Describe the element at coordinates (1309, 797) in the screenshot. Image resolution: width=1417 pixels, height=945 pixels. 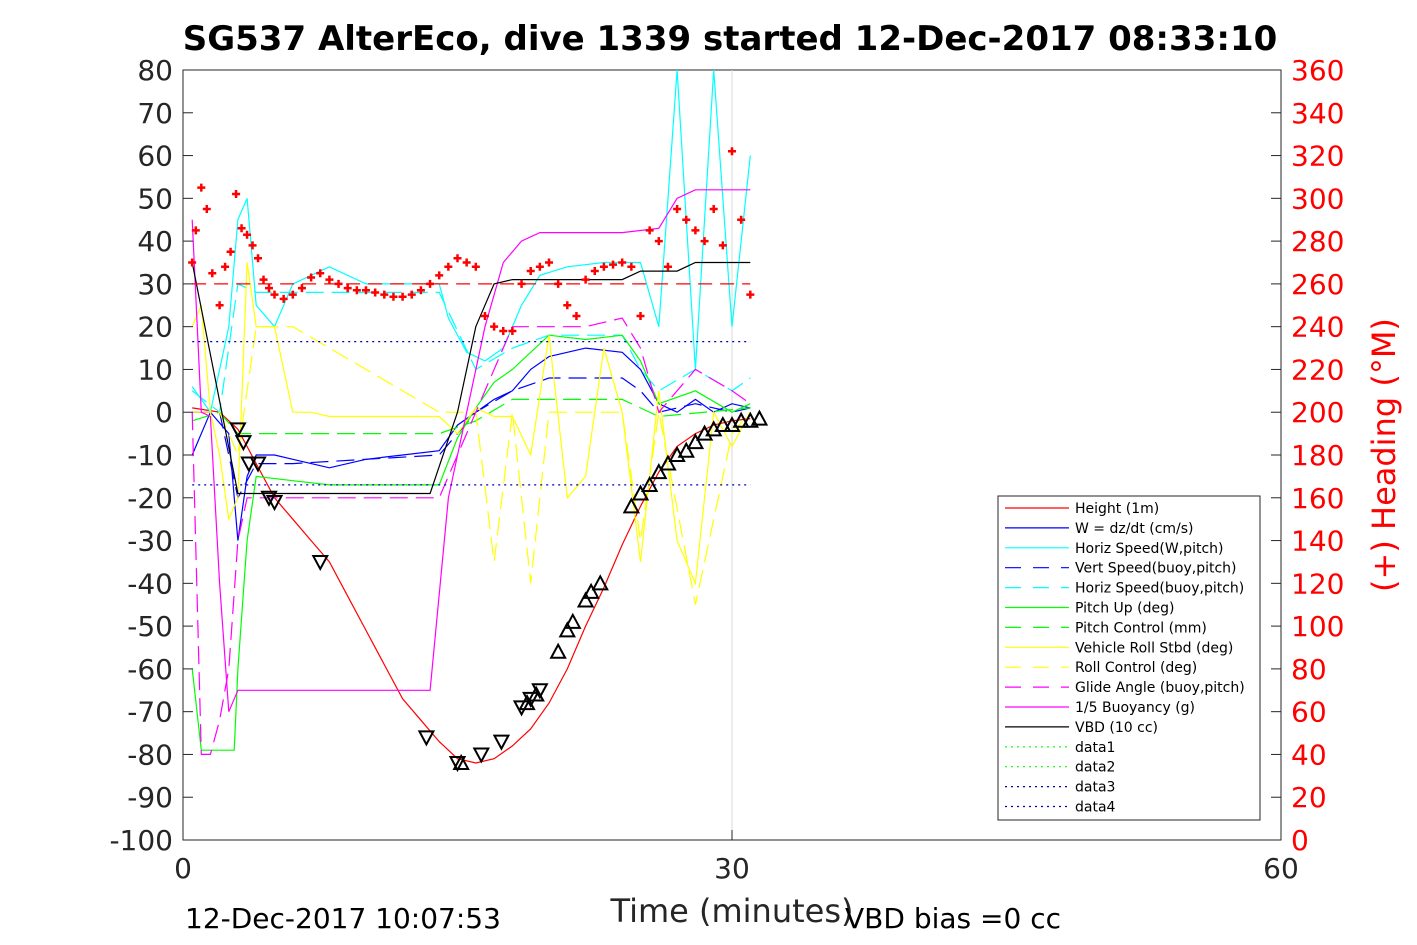
I see `y2-tick-label: 20` at that location.